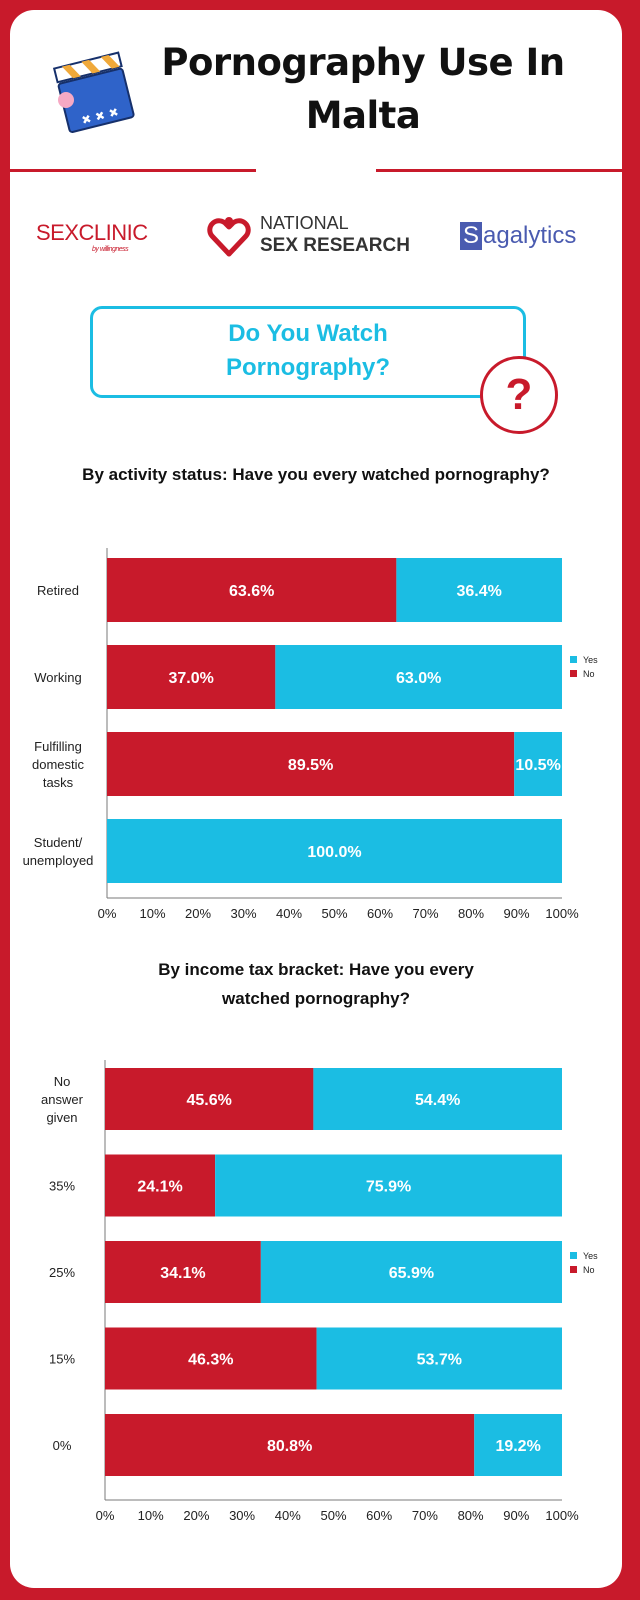  I want to click on category-label-2: Fulfilling domestic tasks, so click(58, 764).